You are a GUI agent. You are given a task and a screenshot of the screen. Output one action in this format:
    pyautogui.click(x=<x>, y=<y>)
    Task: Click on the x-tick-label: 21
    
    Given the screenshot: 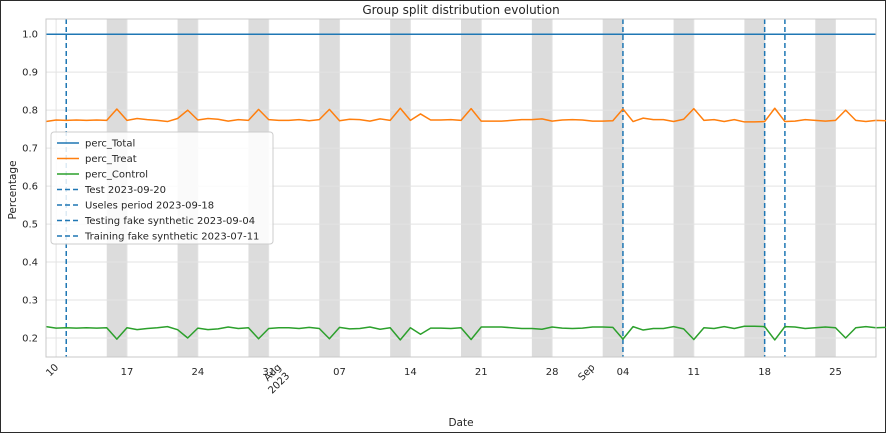 What is the action you would take?
    pyautogui.click(x=481, y=372)
    